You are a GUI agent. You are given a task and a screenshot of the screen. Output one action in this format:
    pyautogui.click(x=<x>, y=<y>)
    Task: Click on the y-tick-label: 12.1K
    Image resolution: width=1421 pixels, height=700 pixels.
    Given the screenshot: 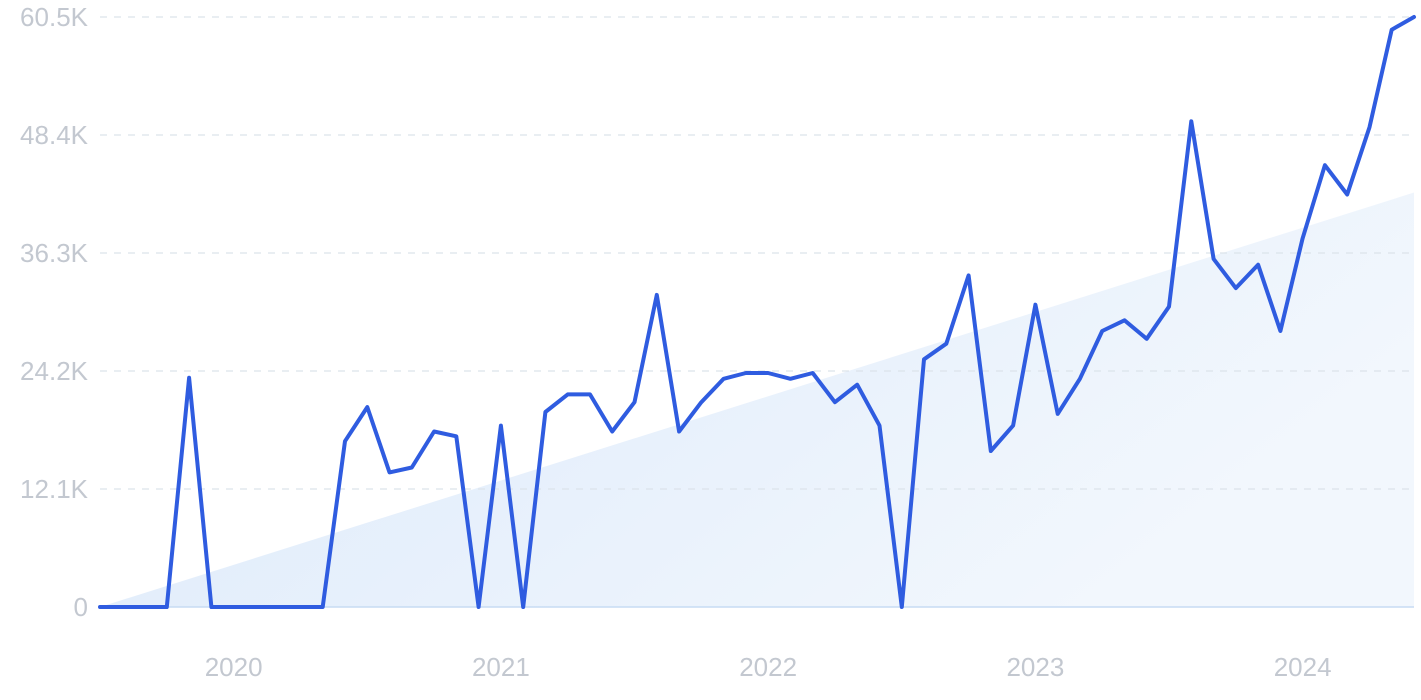 What is the action you would take?
    pyautogui.click(x=54, y=489)
    